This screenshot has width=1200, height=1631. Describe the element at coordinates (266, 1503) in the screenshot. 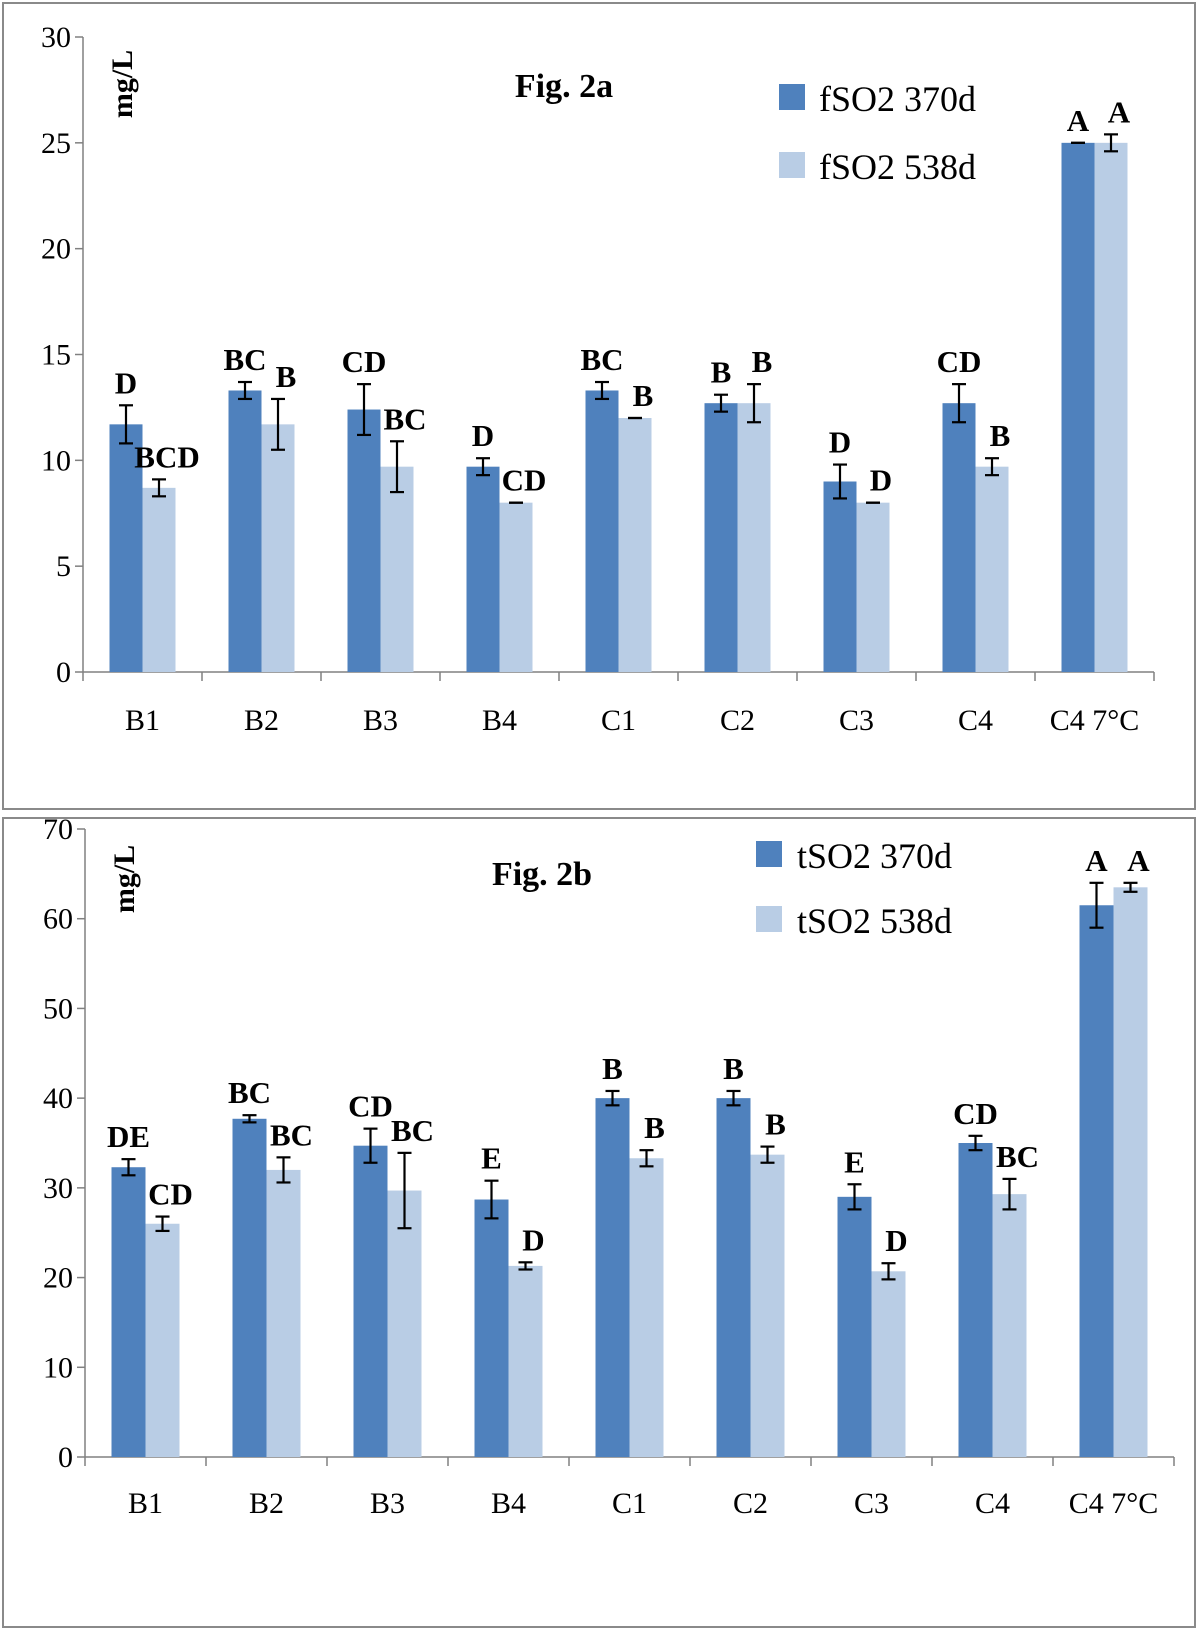

I see `x-tick-label: B2` at that location.